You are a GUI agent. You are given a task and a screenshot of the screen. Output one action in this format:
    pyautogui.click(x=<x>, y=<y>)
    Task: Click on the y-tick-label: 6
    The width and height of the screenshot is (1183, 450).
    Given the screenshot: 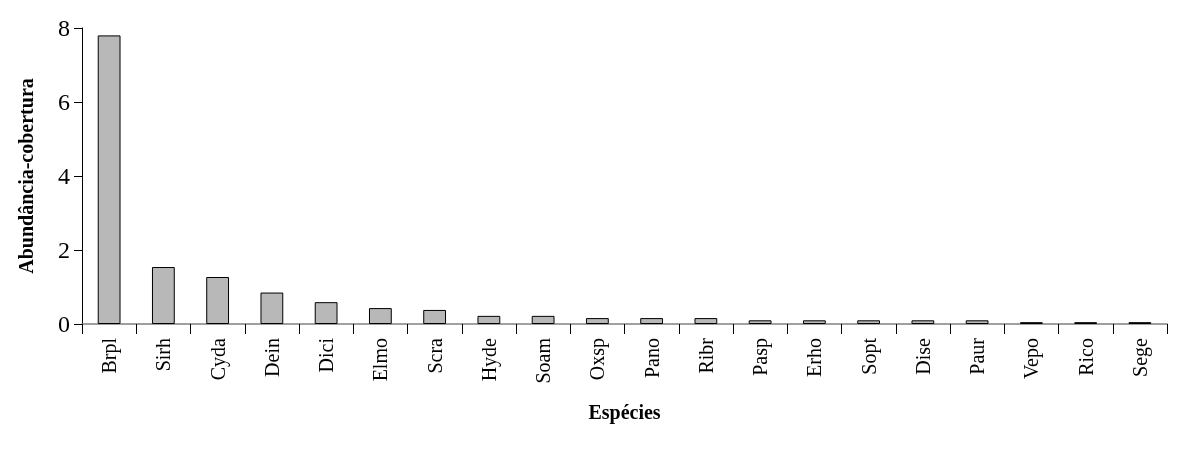 What is the action you would take?
    pyautogui.click(x=64, y=102)
    